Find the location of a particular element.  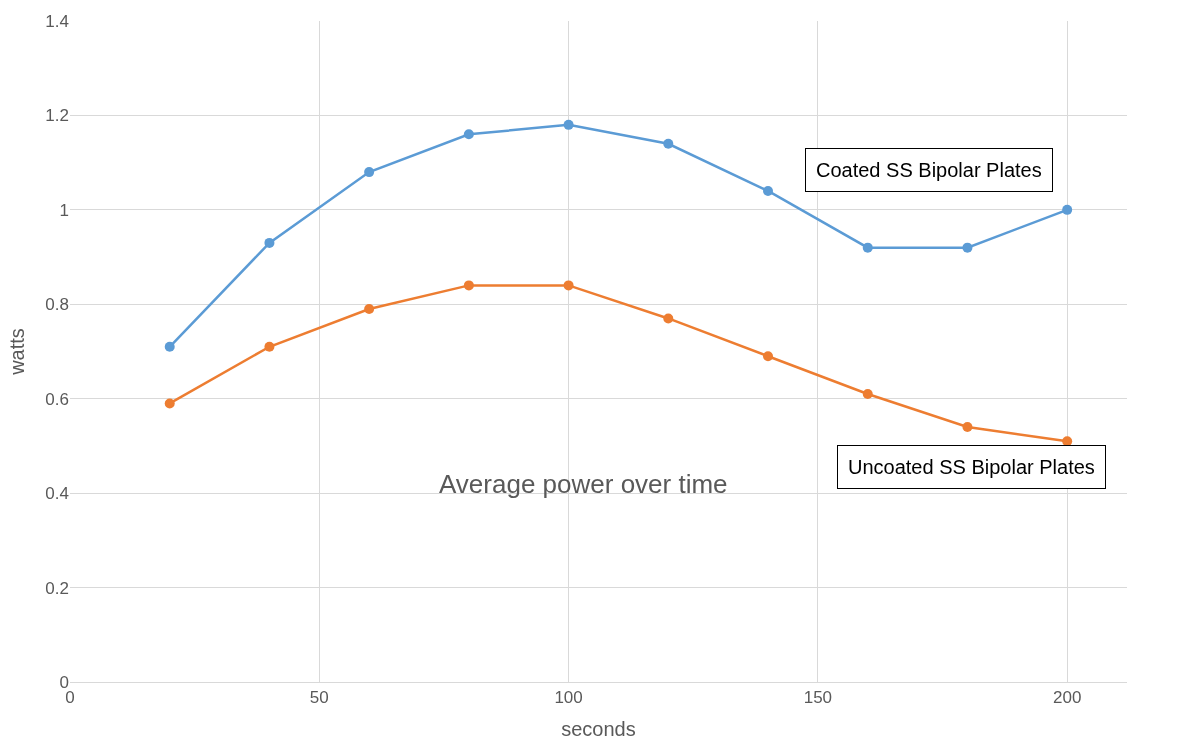

y-tick-label: 0.2 is located at coordinates (57, 588).